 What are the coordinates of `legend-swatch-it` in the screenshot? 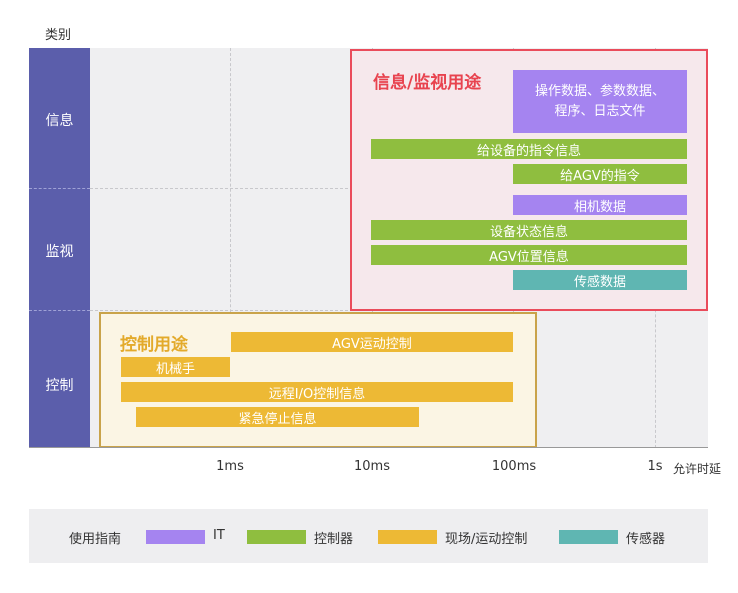 It's located at (175, 537).